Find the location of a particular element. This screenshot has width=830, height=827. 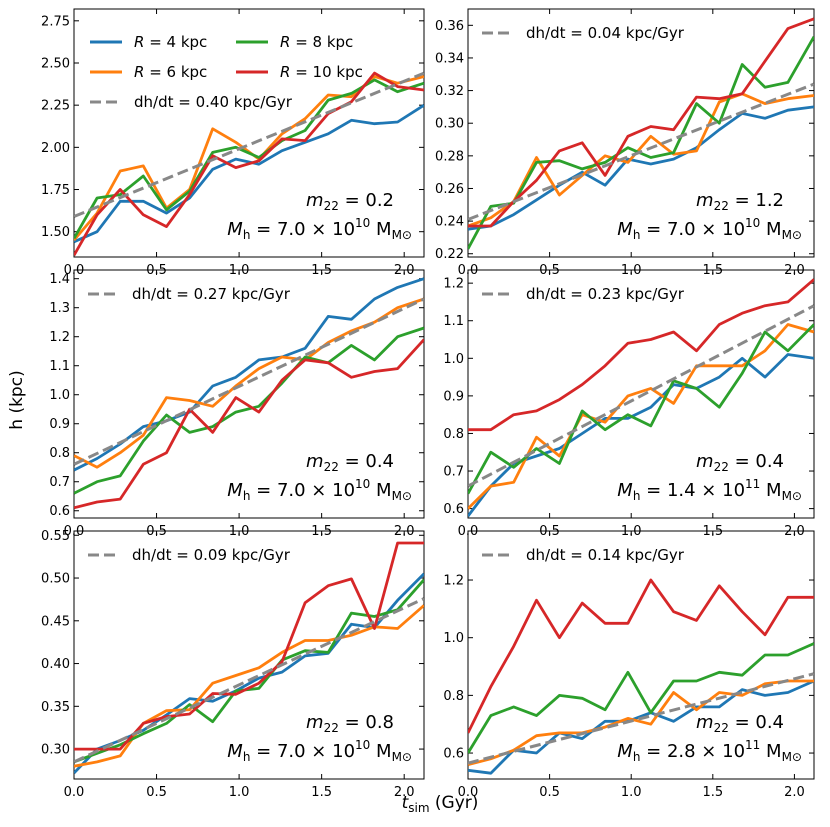

fit-legend-label: dh/dt = 0.09 kpc/Gyr is located at coordinates (211, 555).